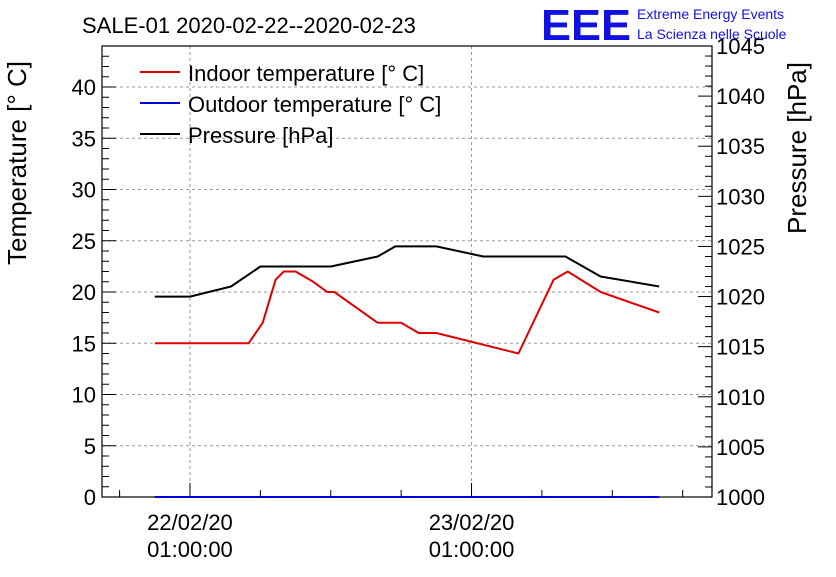  Describe the element at coordinates (712, 34) in the screenshot. I see `eee-logo-line2: La Scienza nelle Scuole` at that location.